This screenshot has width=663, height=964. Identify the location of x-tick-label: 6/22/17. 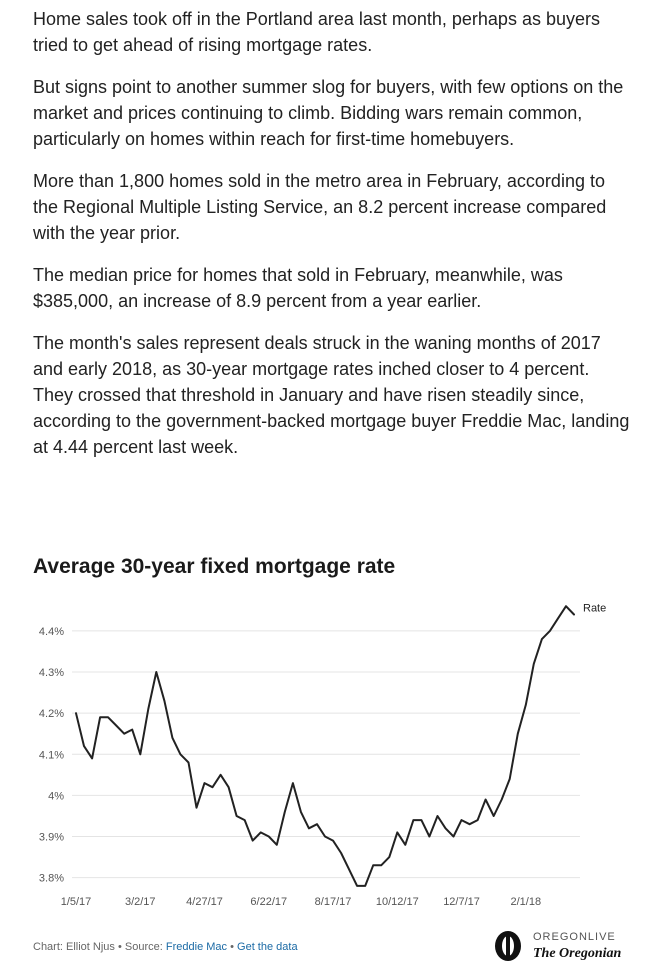
(268, 902).